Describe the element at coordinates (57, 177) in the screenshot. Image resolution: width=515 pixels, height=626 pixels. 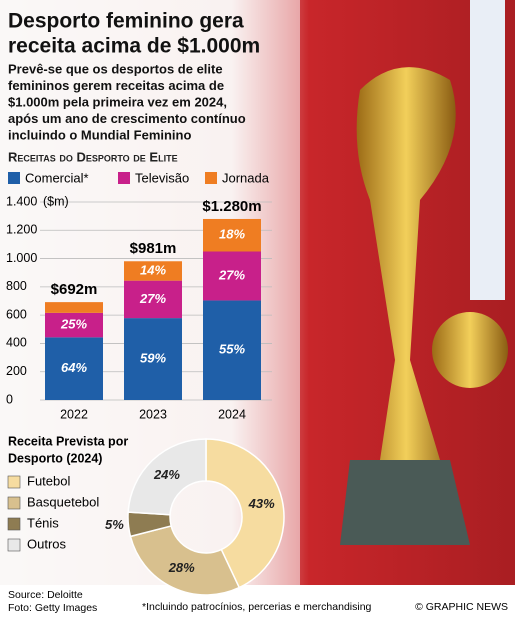
I see `legend-label: Comercial*` at that location.